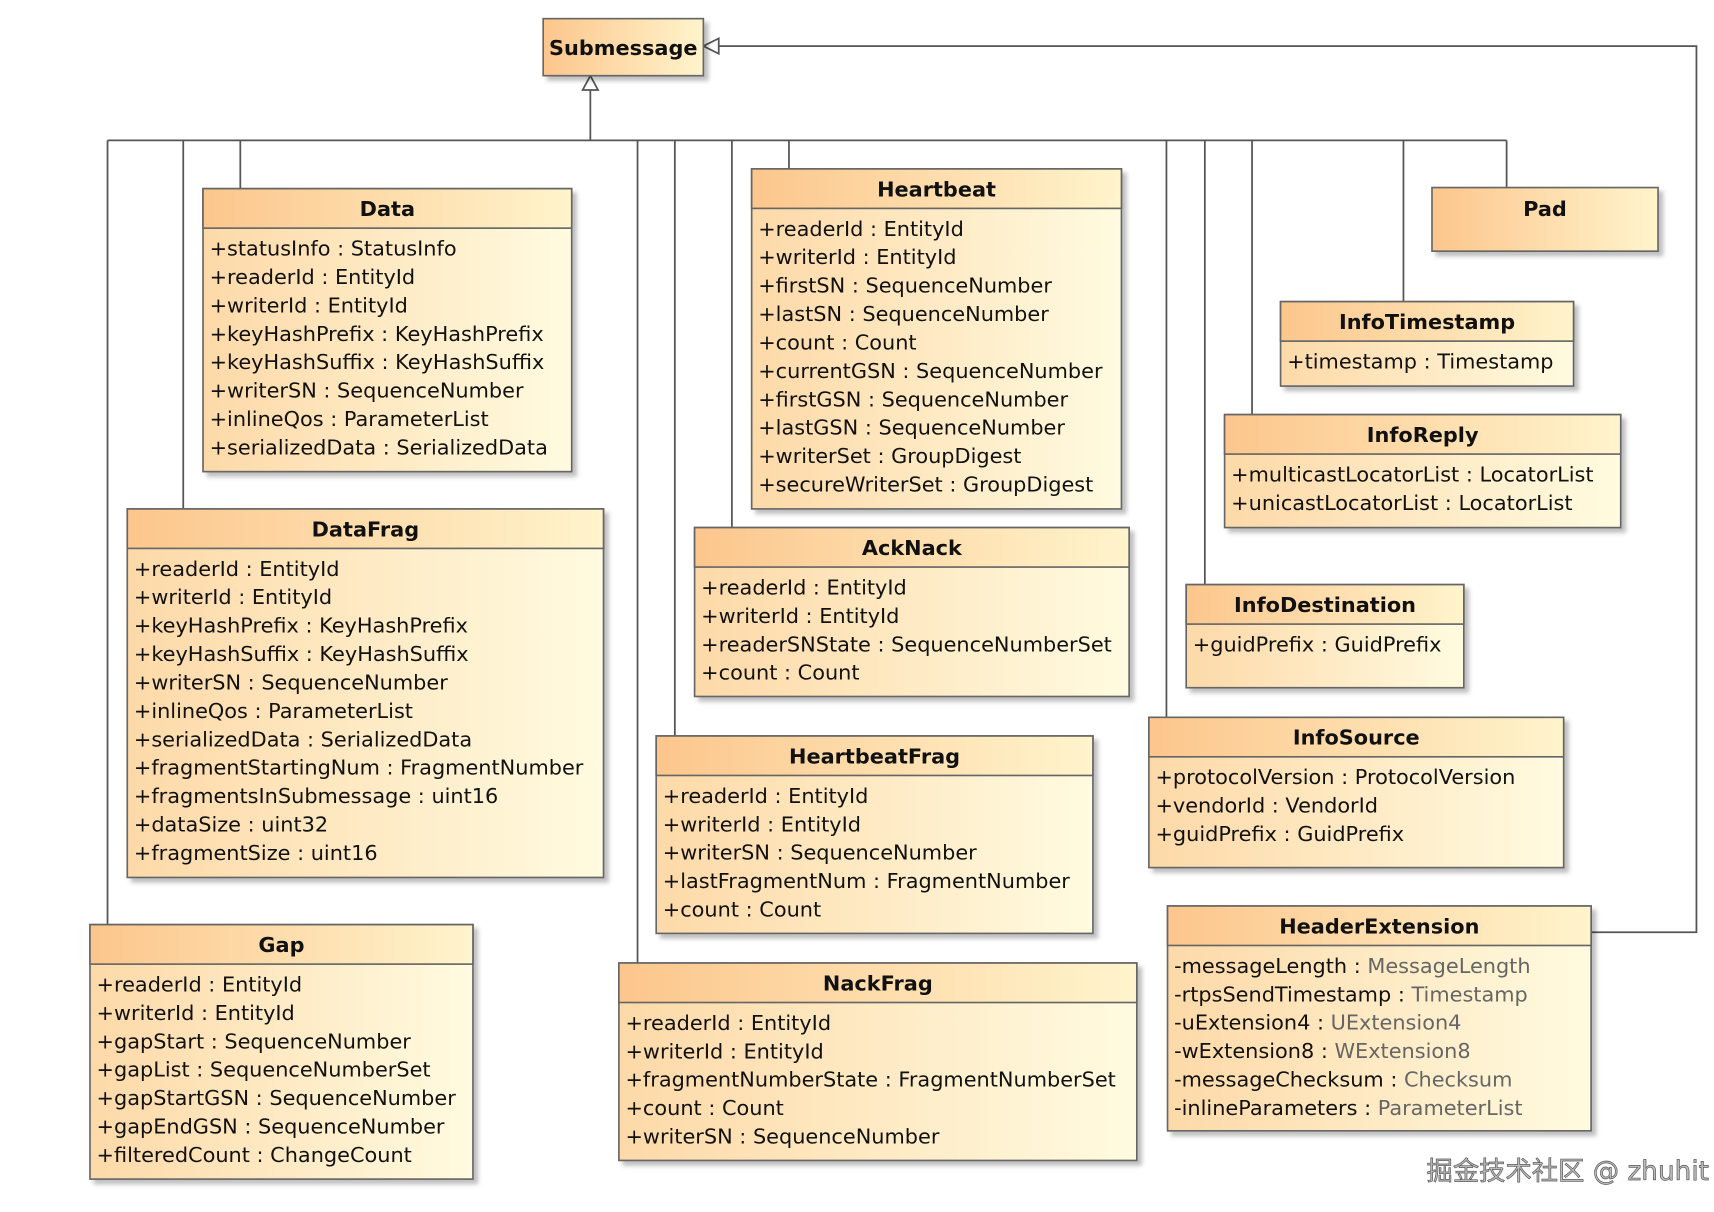 Image resolution: width=1714 pixels, height=1212 pixels. What do you see at coordinates (775, 881) in the screenshot?
I see `attribute-signature: +lastFragmentNum :` at bounding box center [775, 881].